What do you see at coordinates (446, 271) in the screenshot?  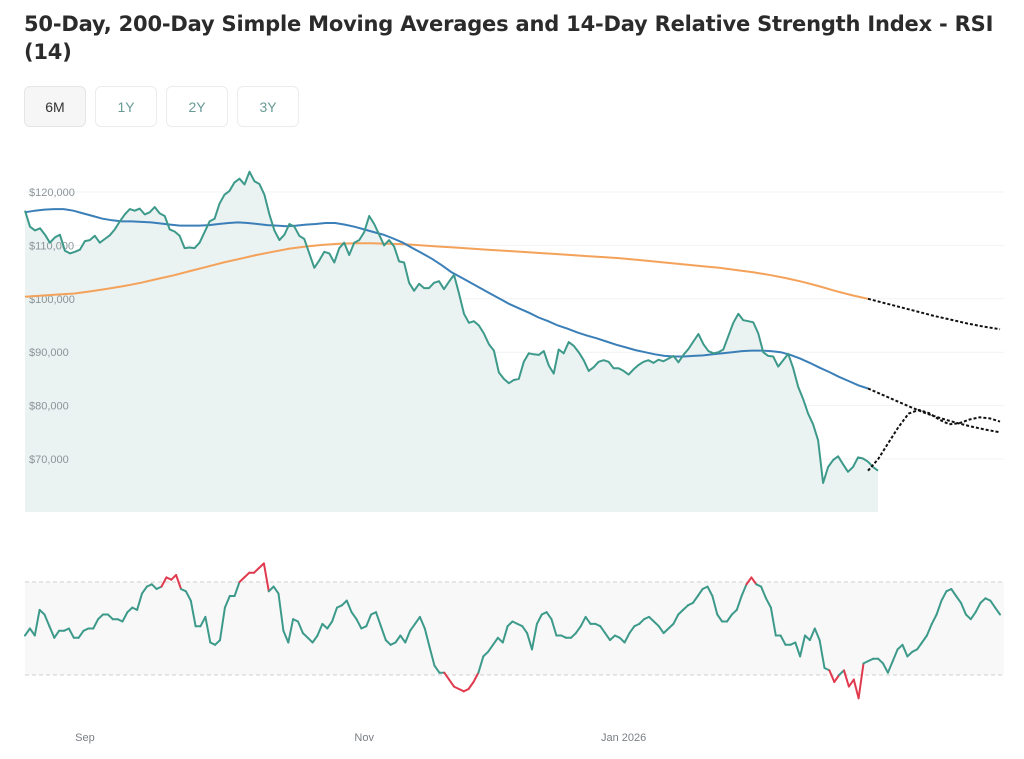 I see `sma200-line` at bounding box center [446, 271].